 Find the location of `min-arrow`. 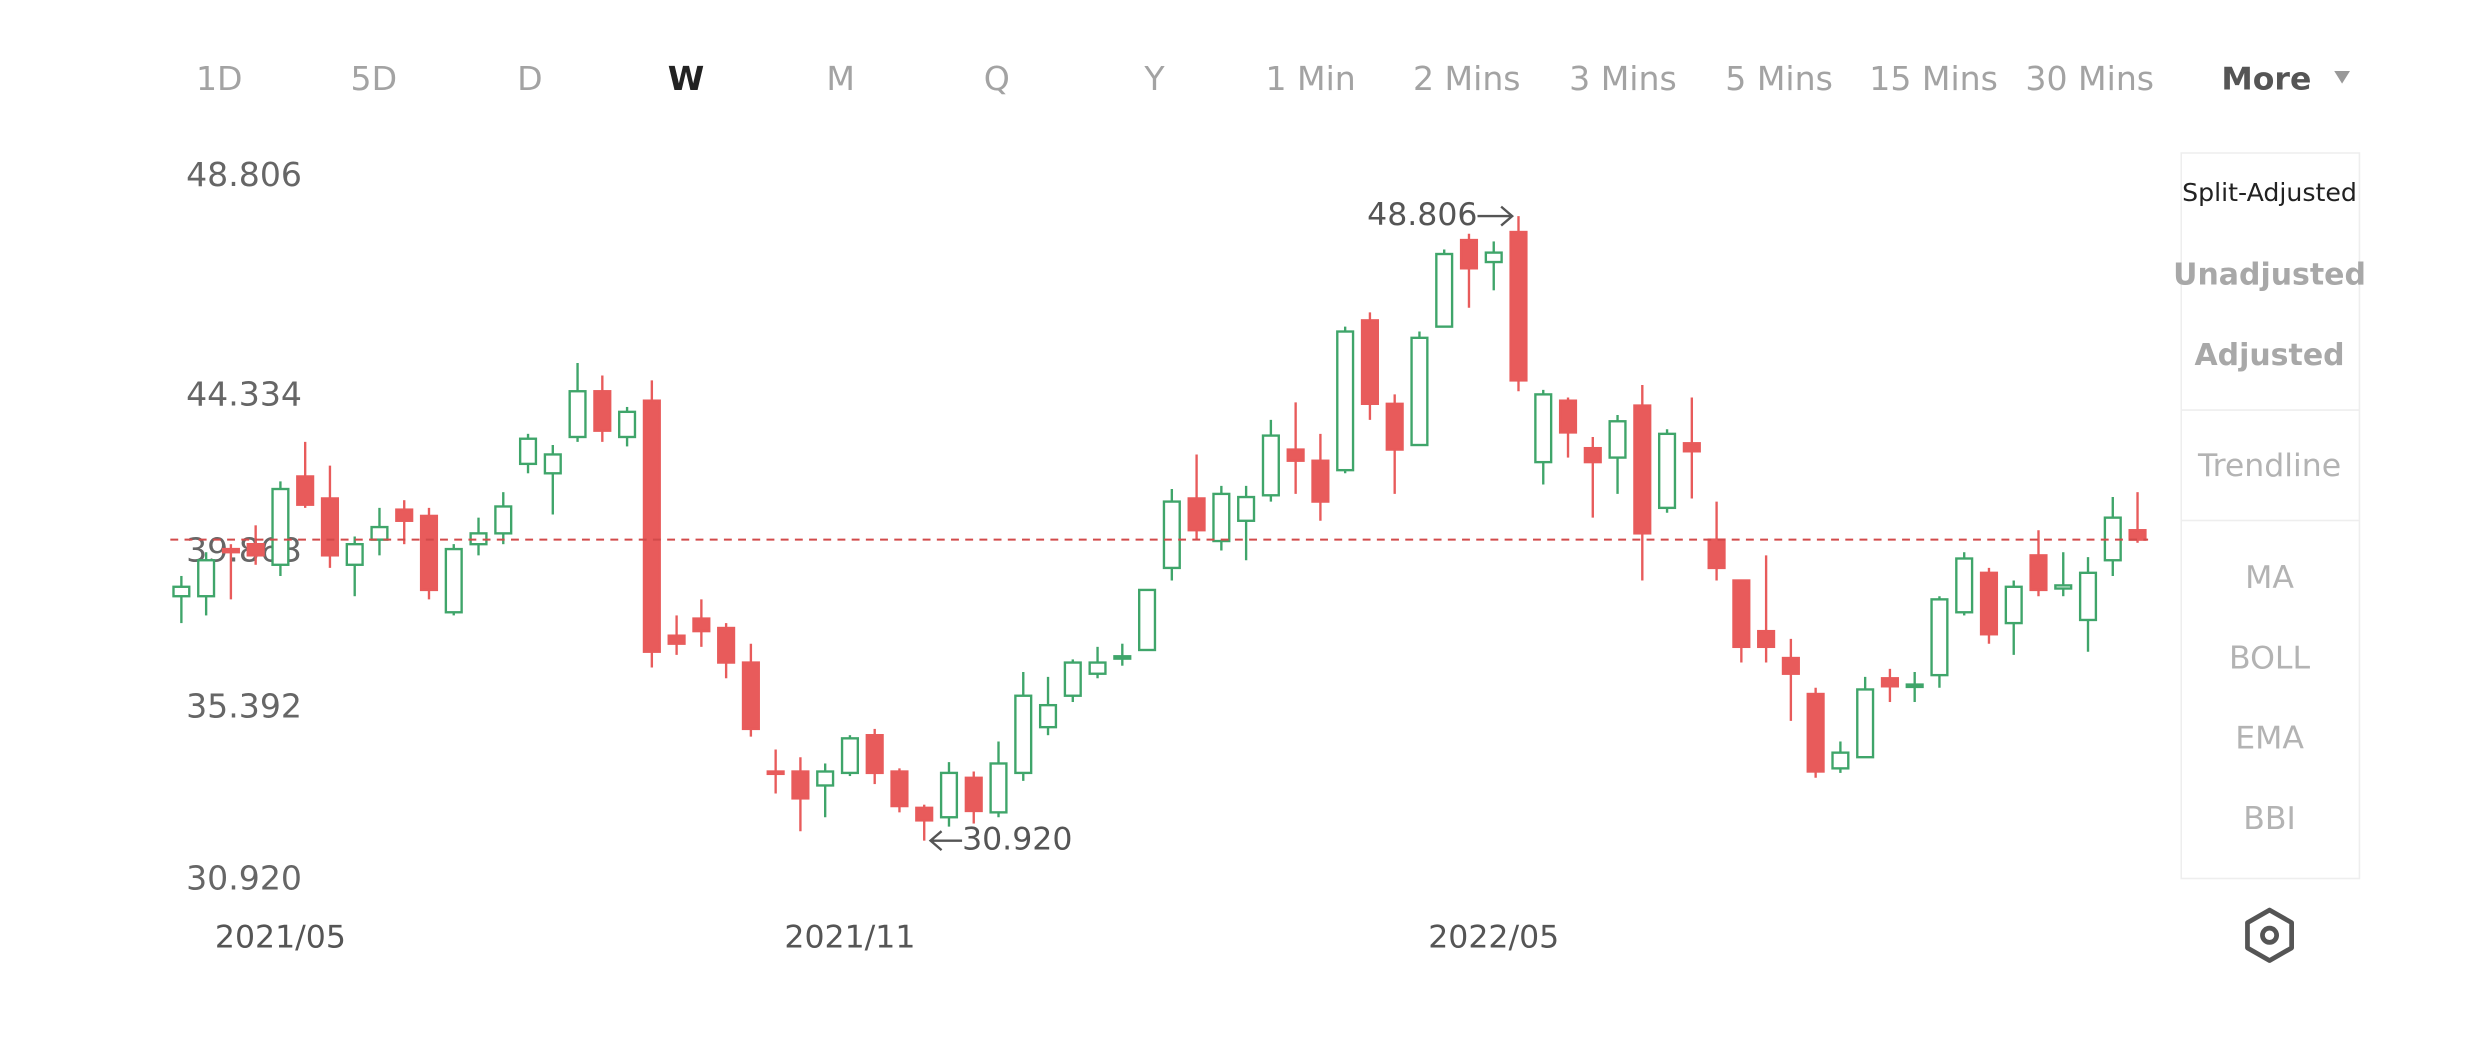

min-arrow is located at coordinates (945, 841).